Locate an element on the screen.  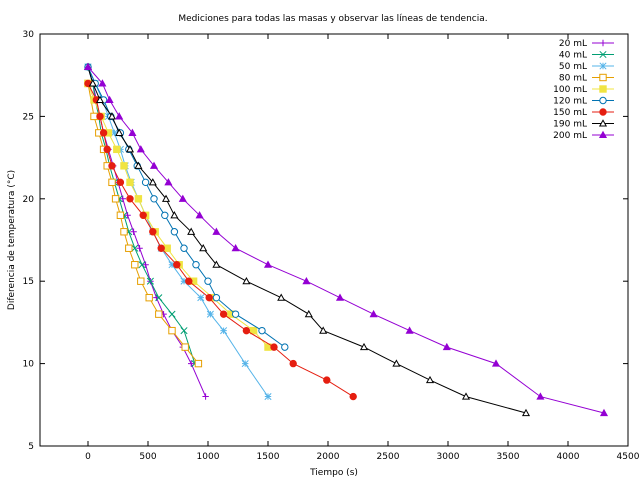
y-tick-label: 10 is located at coordinates (29, 365).